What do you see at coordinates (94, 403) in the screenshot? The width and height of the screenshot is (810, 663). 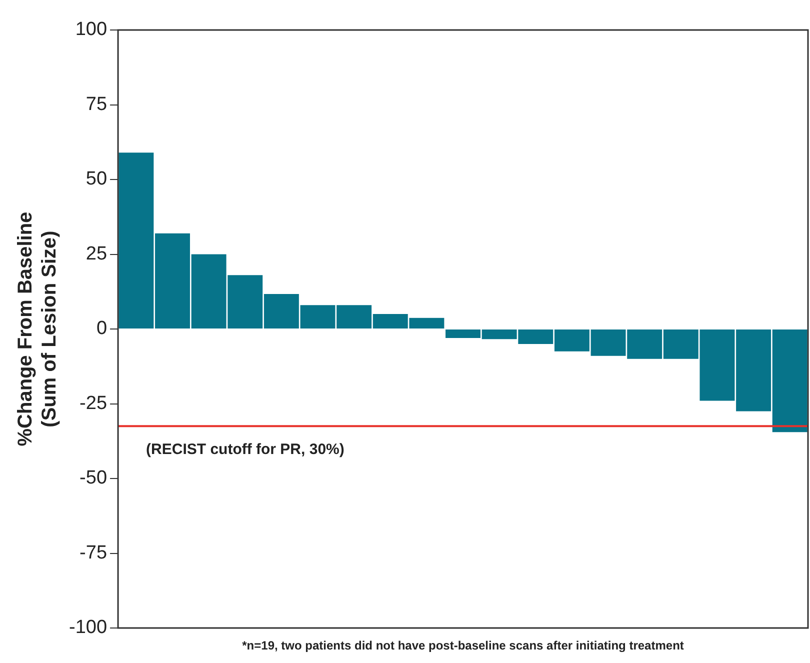 I see `y-tick-label: -25` at bounding box center [94, 403].